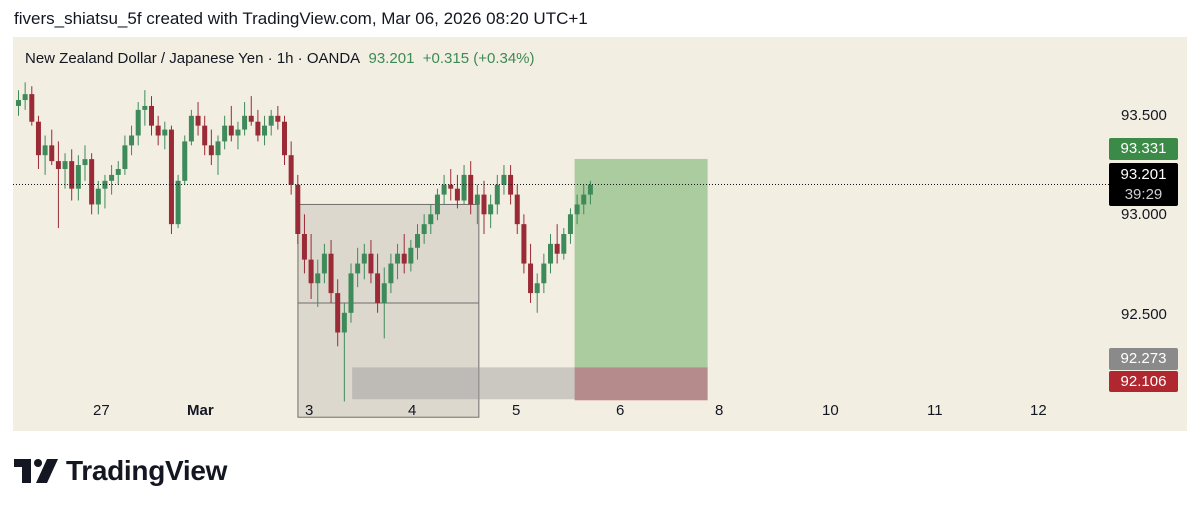 This screenshot has height=514, width=1200. What do you see at coordinates (200, 410) in the screenshot?
I see `time-axis-label-mar: Mar` at bounding box center [200, 410].